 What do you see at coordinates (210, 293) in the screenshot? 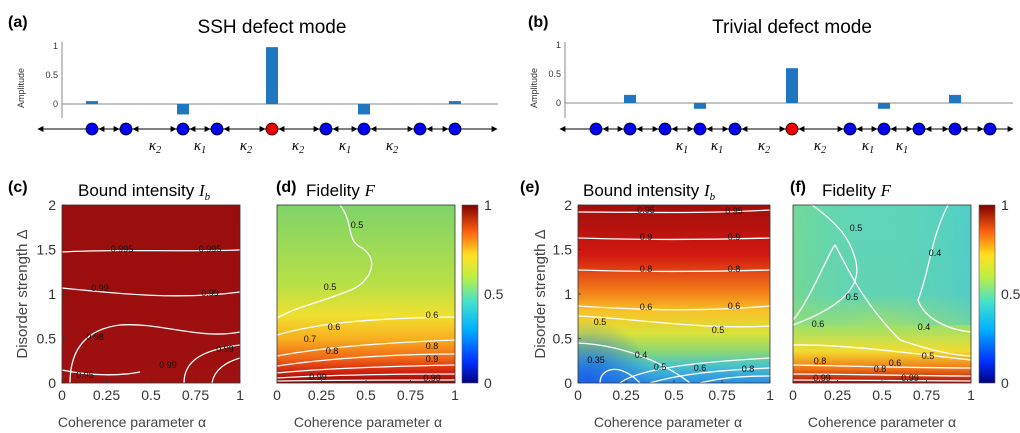
I see `contour-label-c-3: 0.99` at bounding box center [210, 293].